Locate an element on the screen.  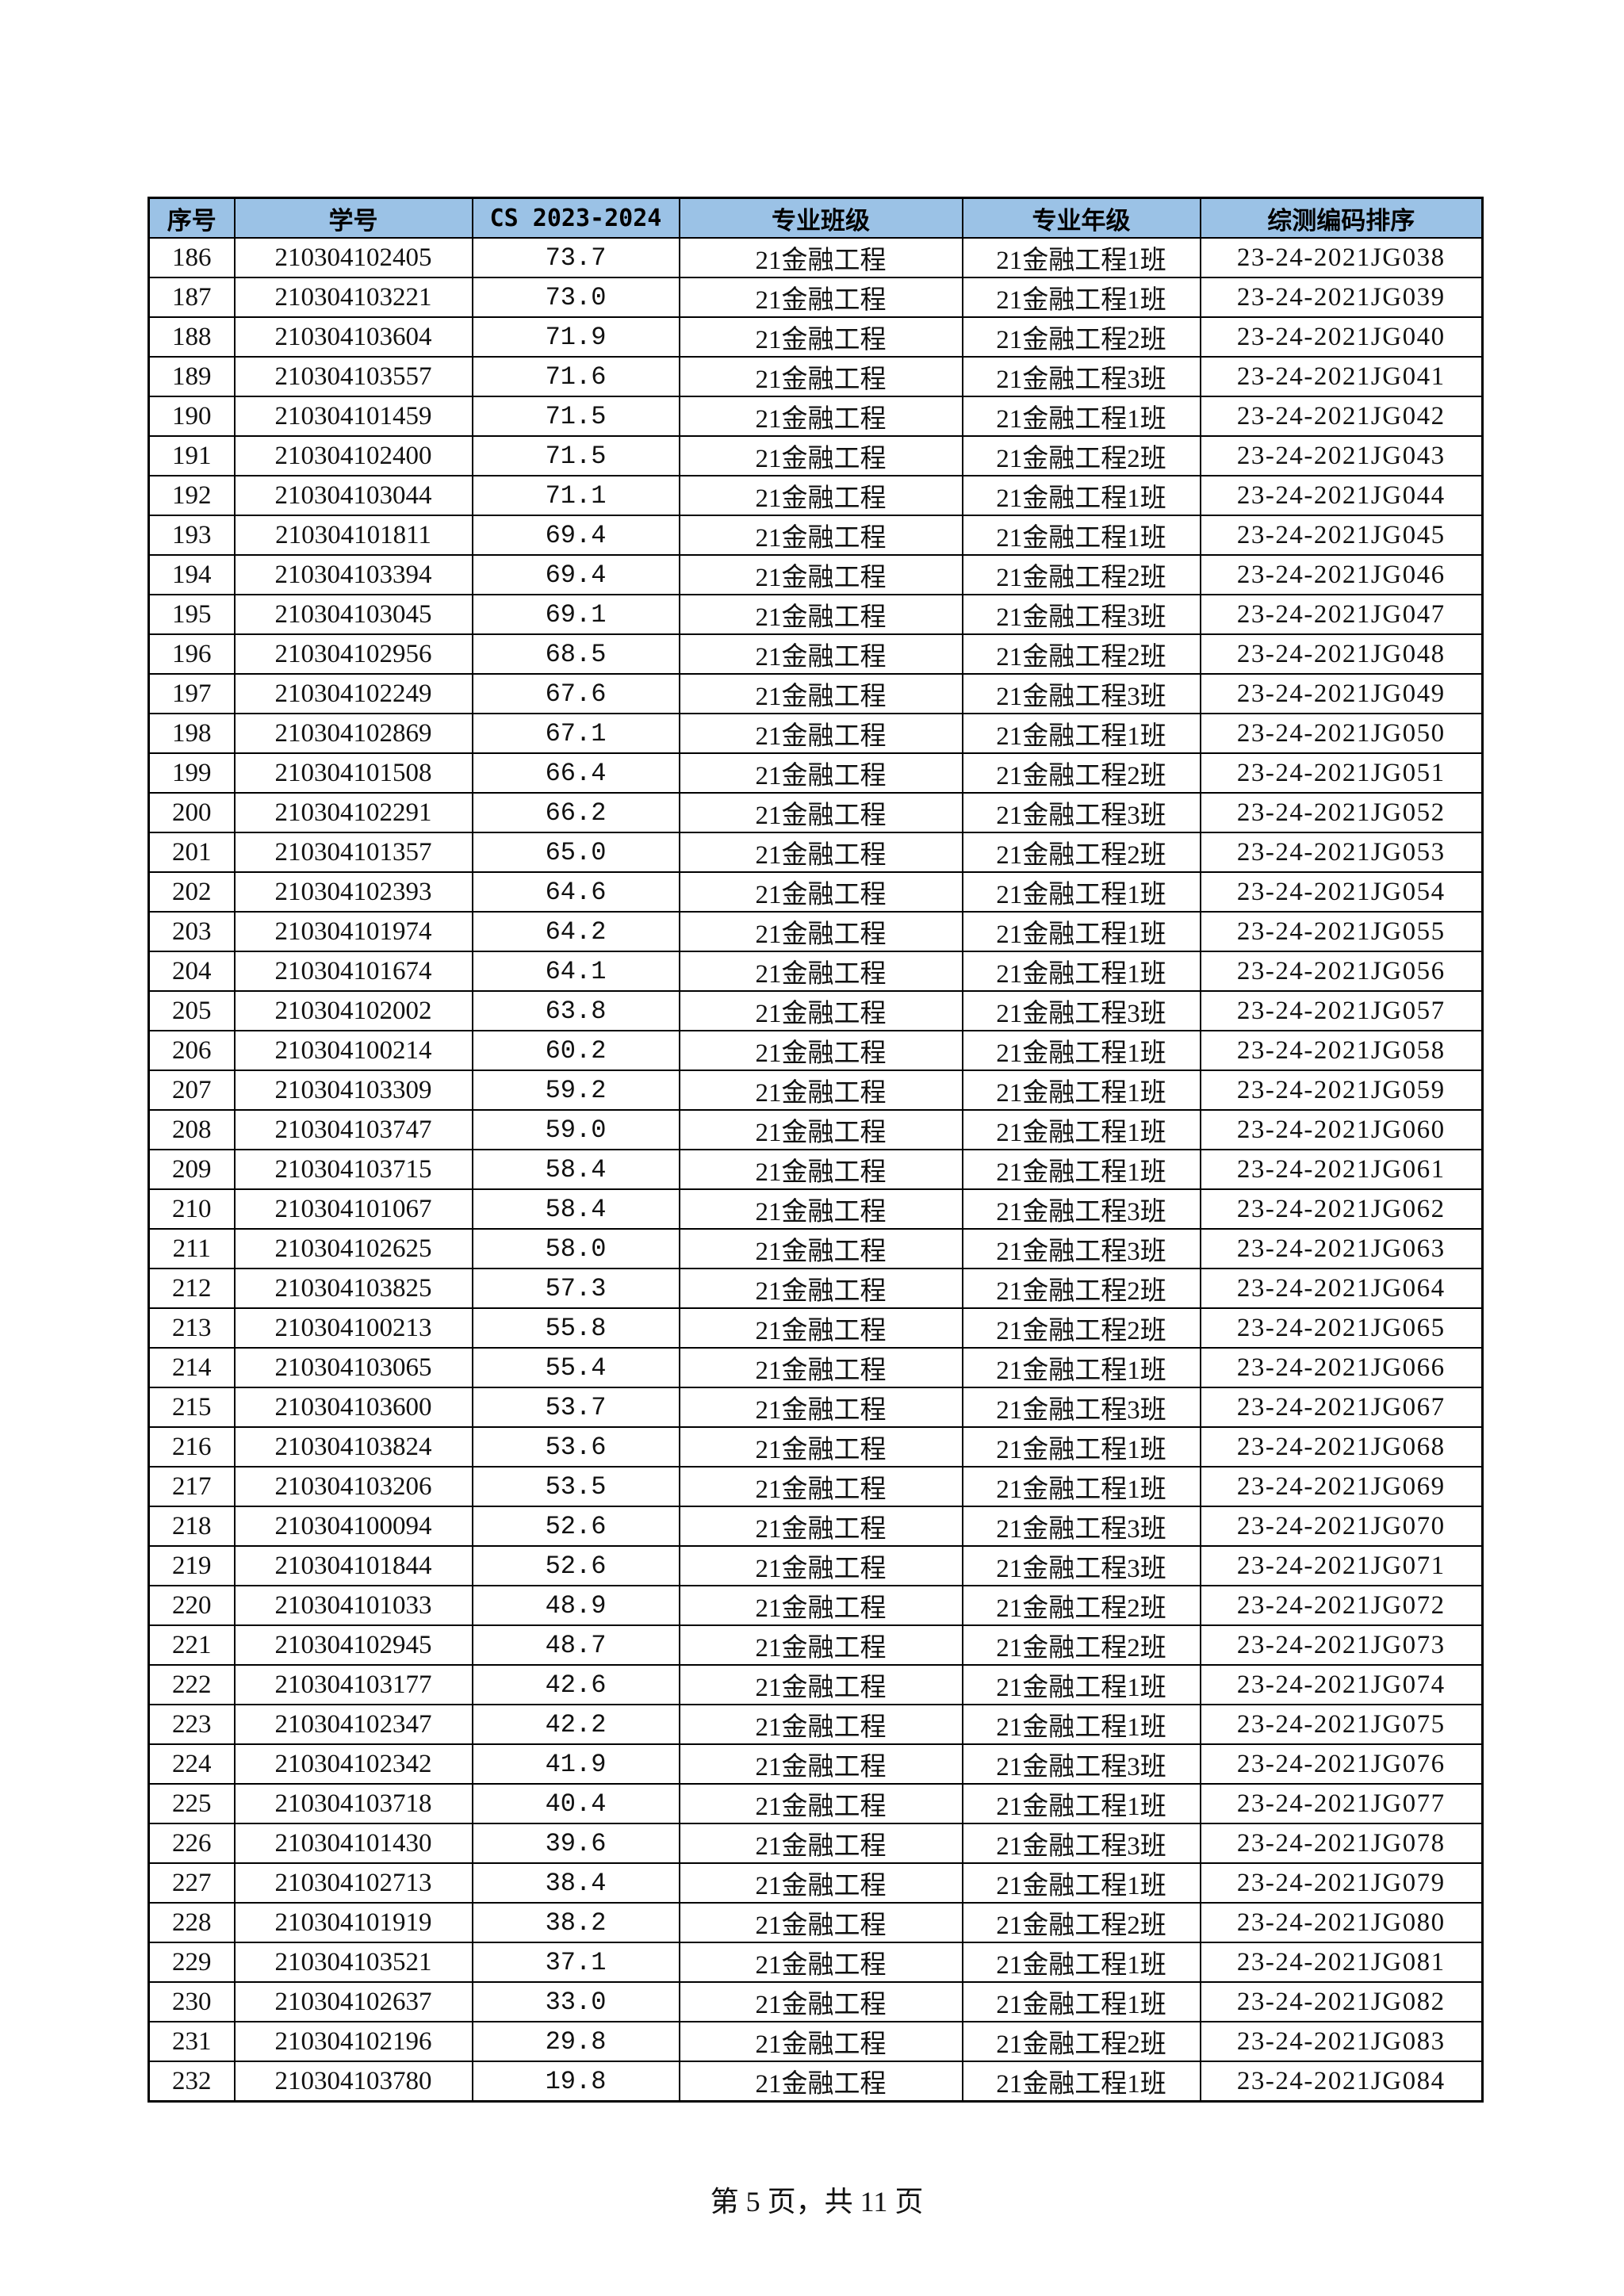
cell-student-id: 210304101033 is located at coordinates (353, 1606).